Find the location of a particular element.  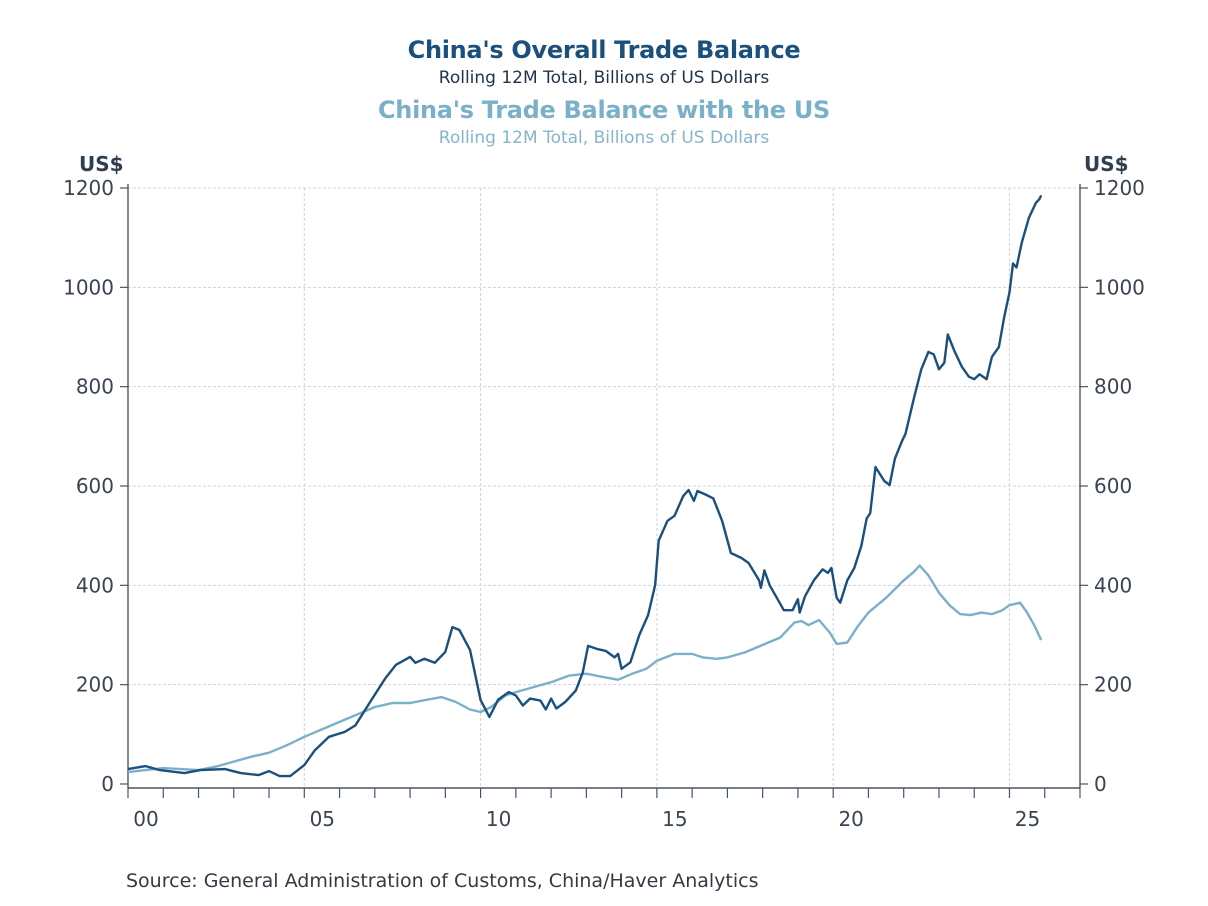

x-tick-label: 20 is located at coordinates (850, 819).